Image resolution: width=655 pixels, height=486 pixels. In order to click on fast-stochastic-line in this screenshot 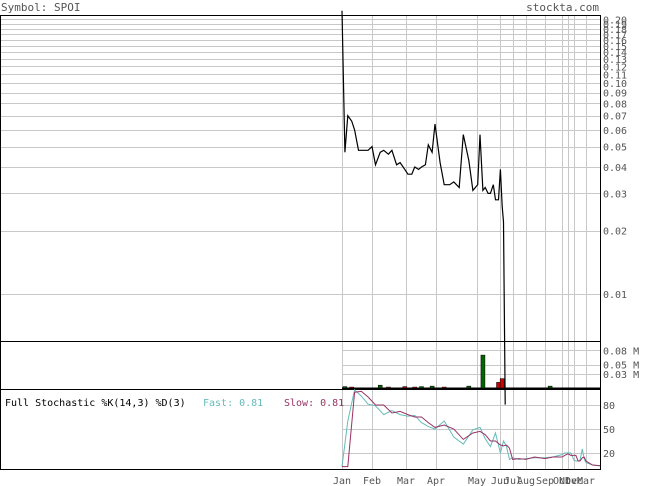, I will do `click(471, 427)`.